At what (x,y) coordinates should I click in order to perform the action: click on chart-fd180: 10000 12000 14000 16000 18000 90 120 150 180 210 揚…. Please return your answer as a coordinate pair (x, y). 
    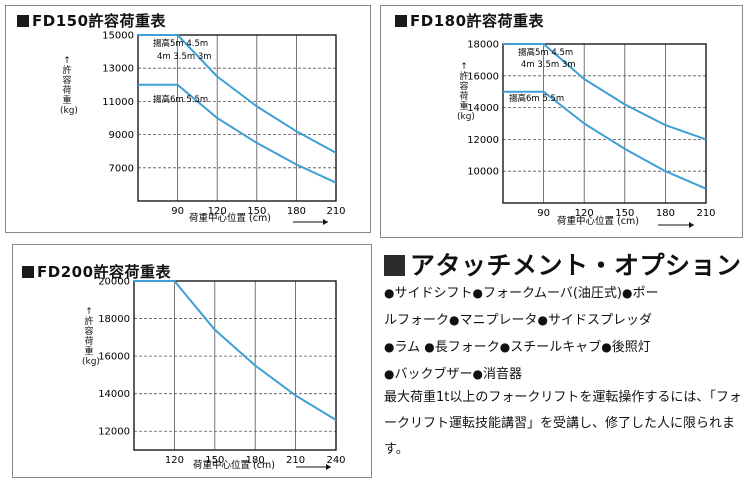
    Looking at the image, I should click on (591, 134).